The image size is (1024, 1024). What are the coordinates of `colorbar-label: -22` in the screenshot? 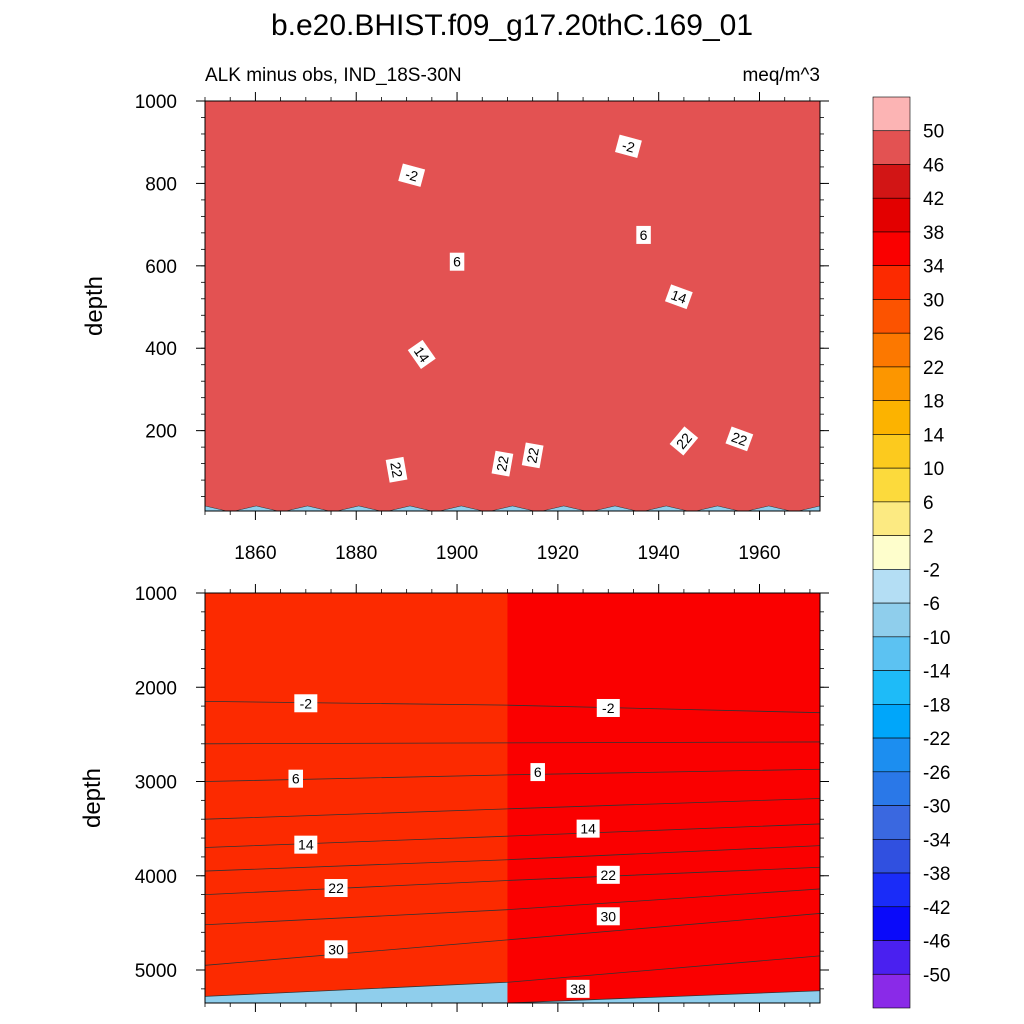 It's located at (936, 739).